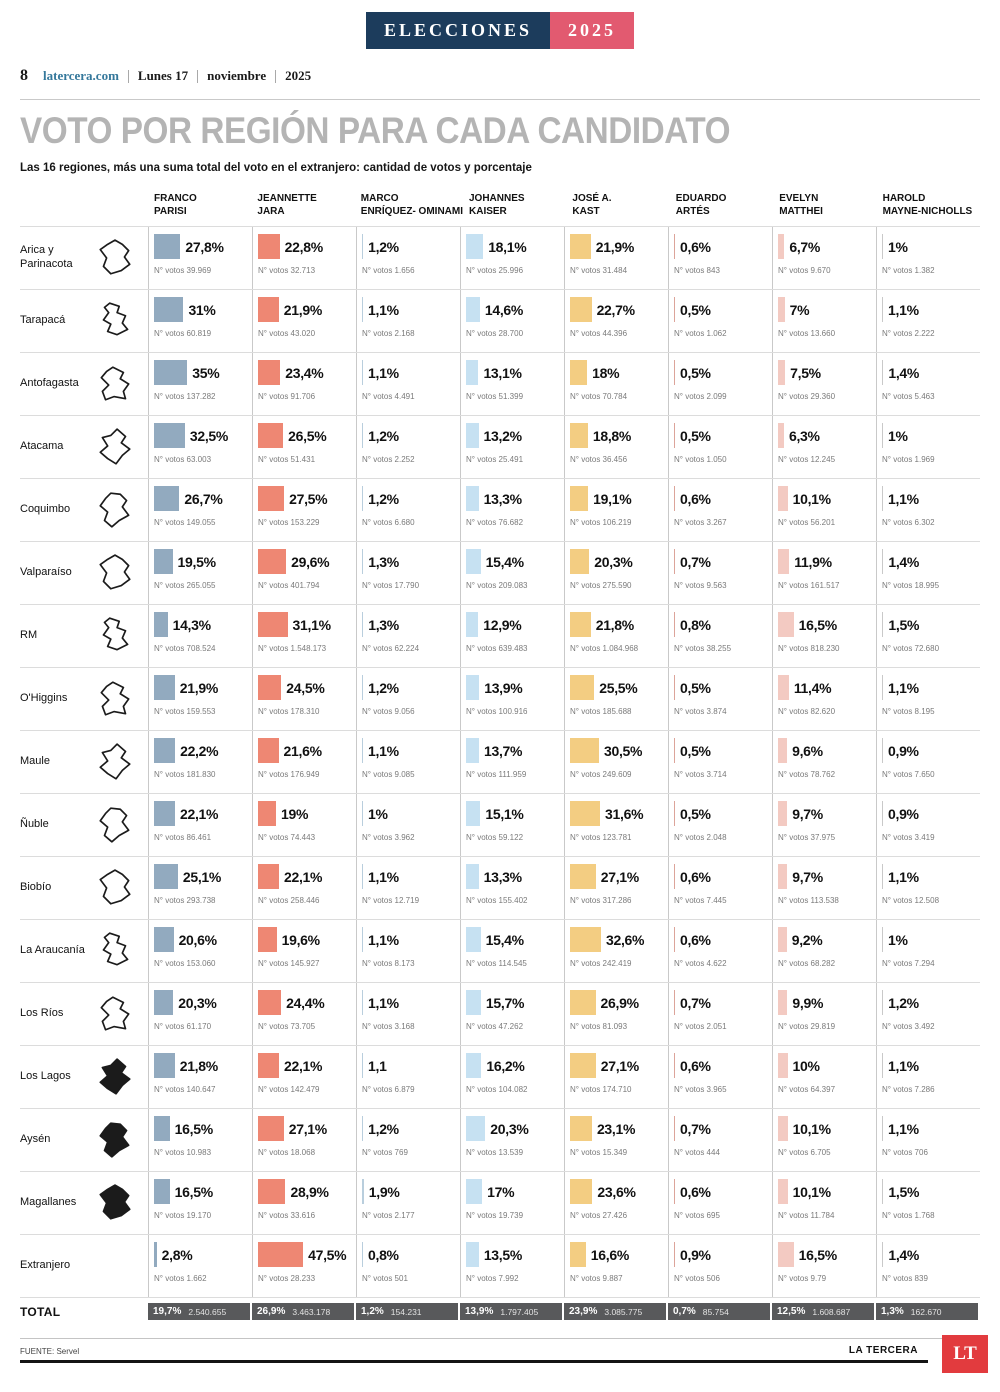 The width and height of the screenshot is (1000, 1392). What do you see at coordinates (503, 435) in the screenshot?
I see `percentage-value: 13,2%` at bounding box center [503, 435].